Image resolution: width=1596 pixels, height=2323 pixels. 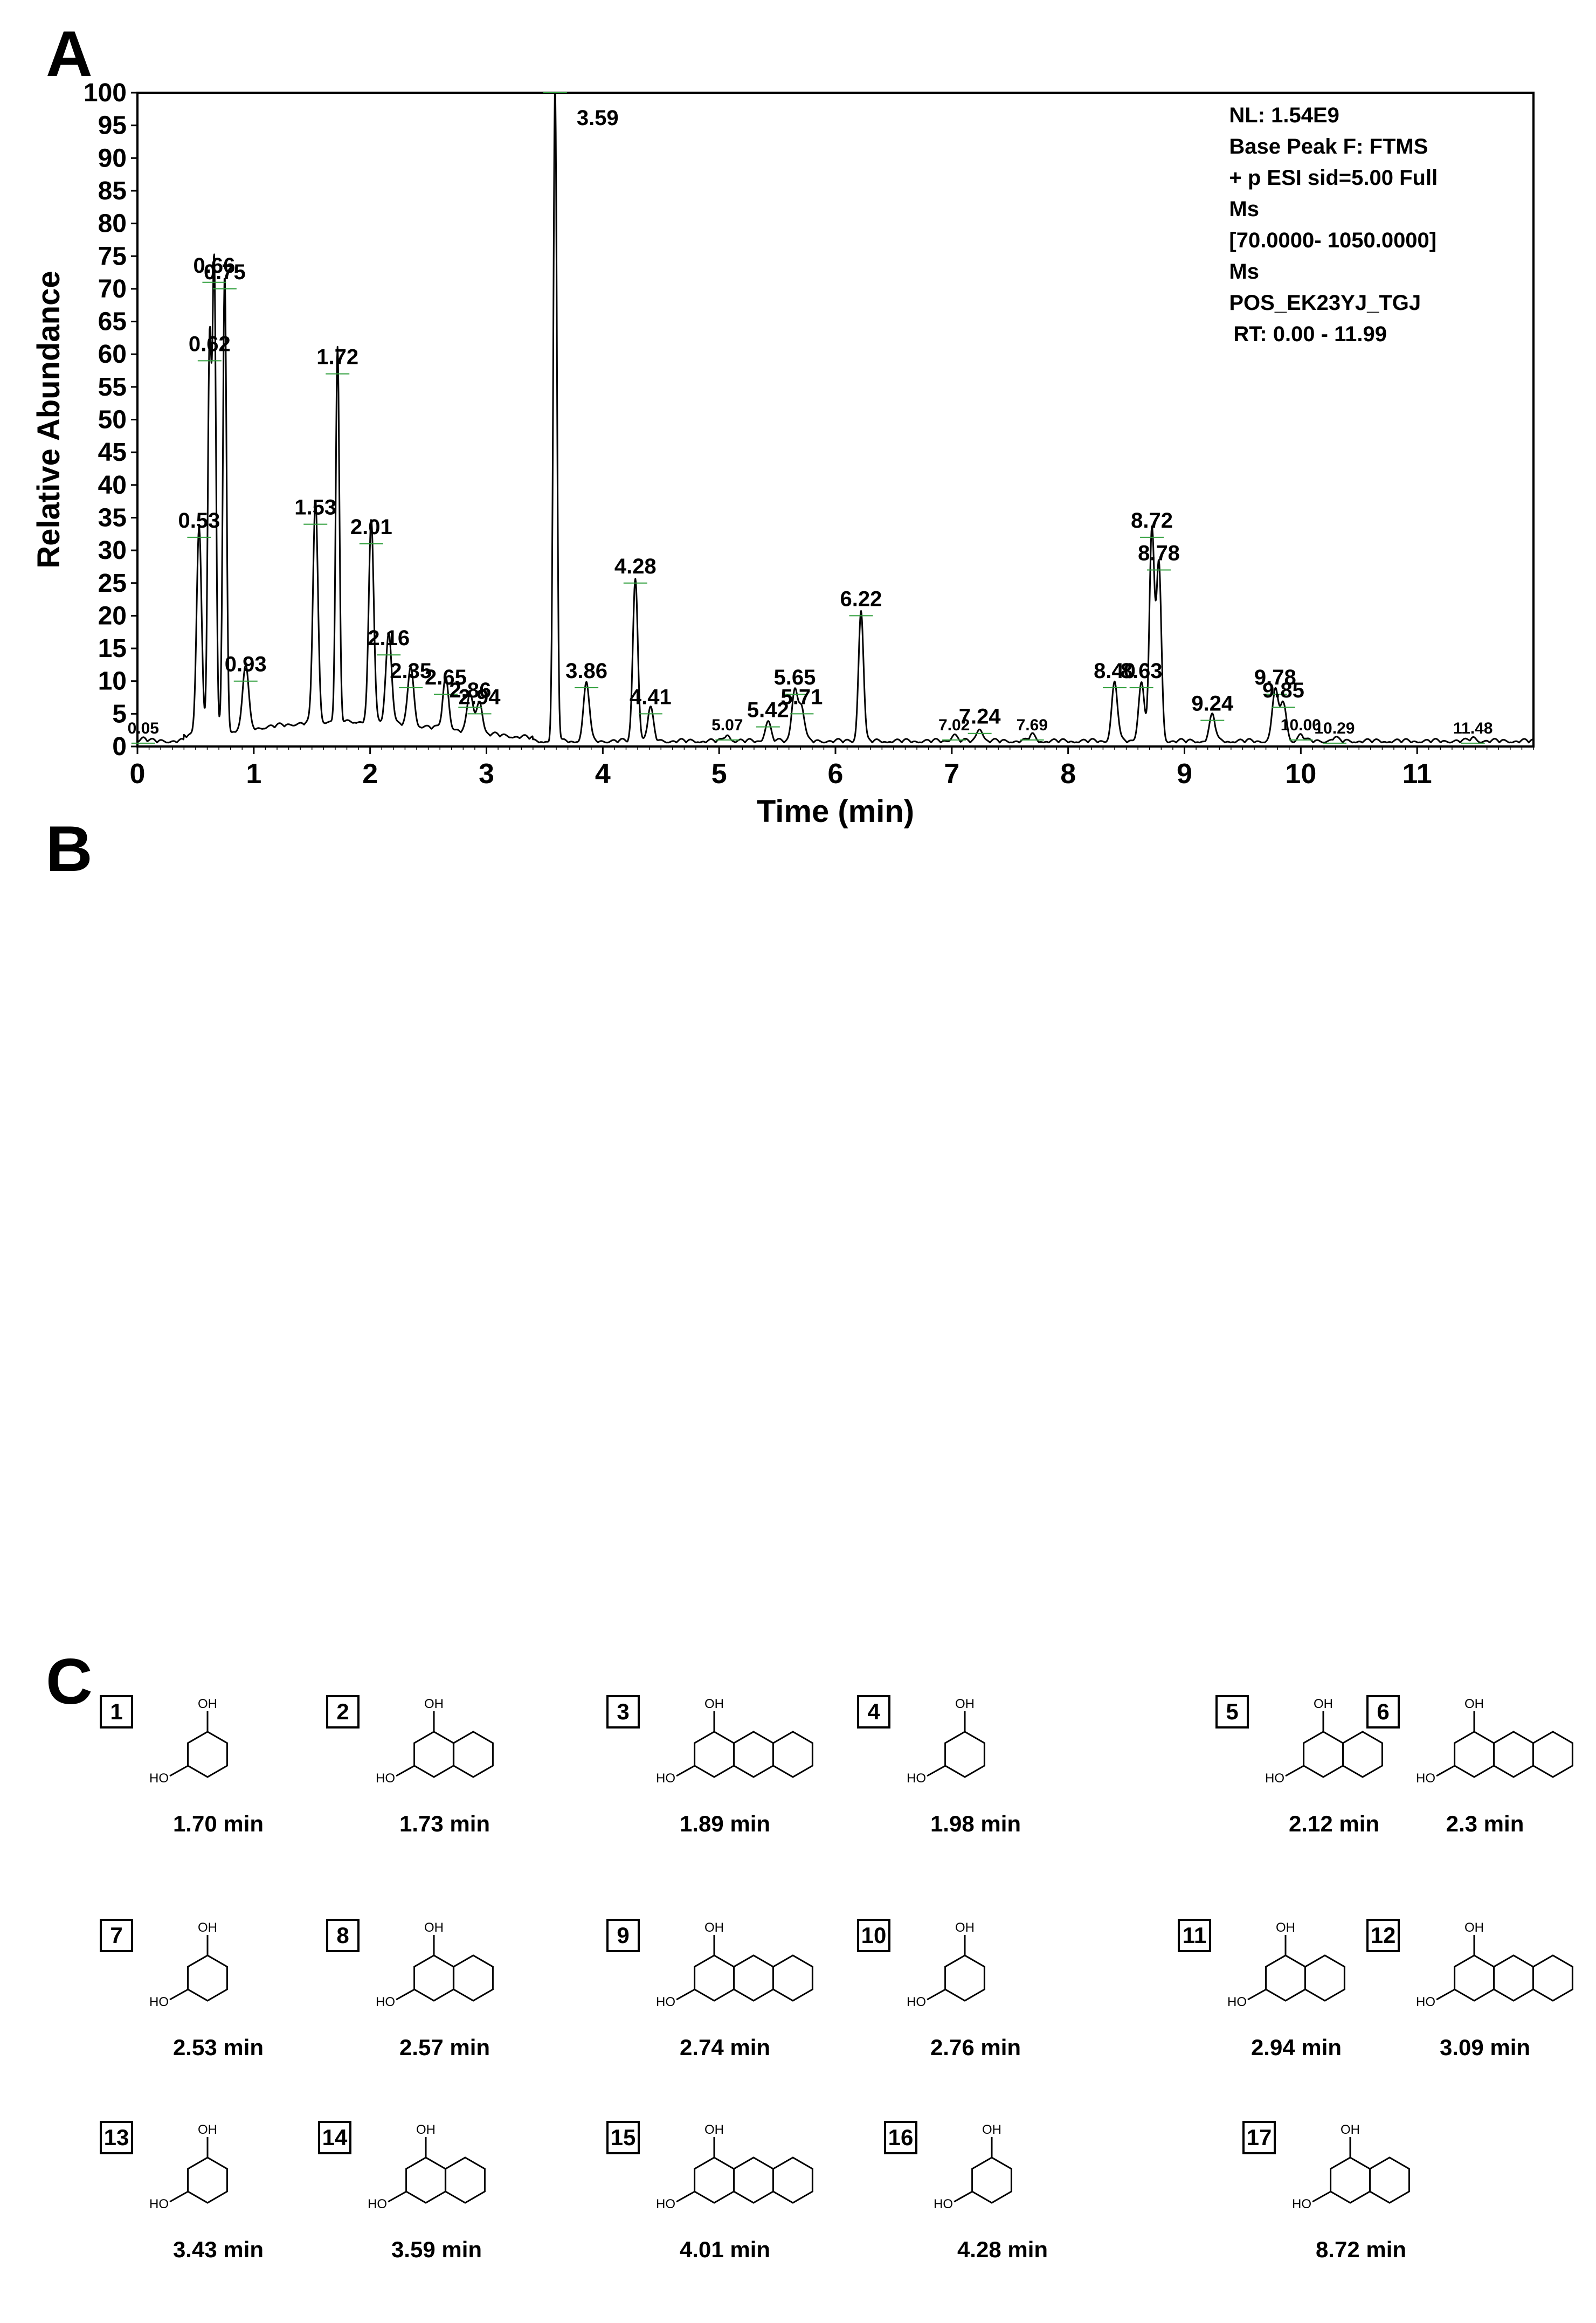 What do you see at coordinates (768, 710) in the screenshot?
I see `peak-label: 5.42` at bounding box center [768, 710].